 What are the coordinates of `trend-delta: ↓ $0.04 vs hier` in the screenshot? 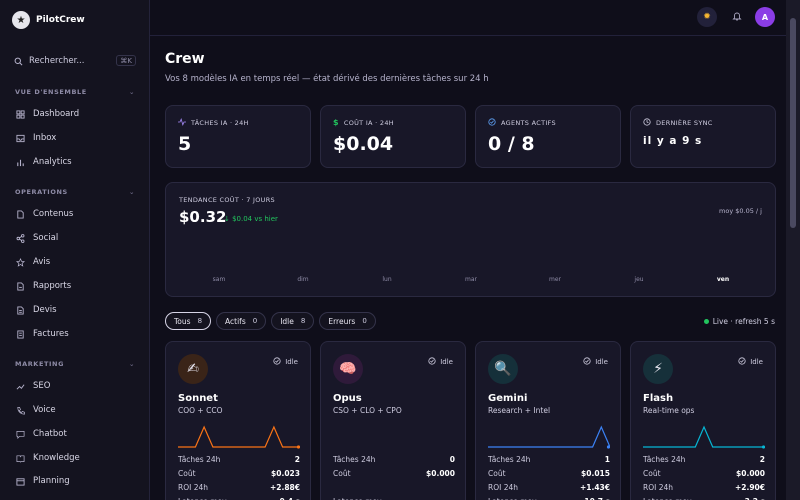 It's located at (251, 219).